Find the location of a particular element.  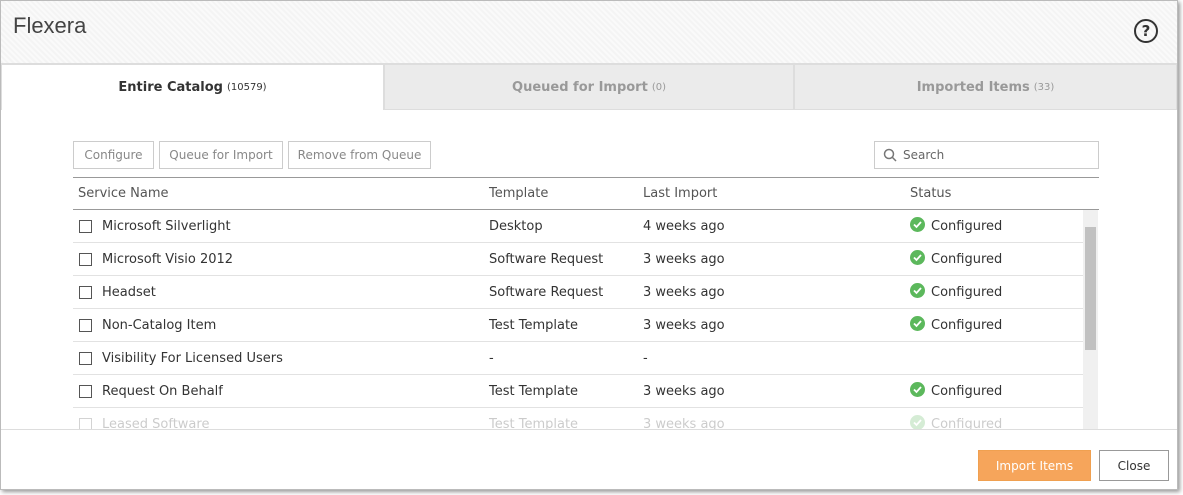

column-header: Last Import is located at coordinates (680, 193).